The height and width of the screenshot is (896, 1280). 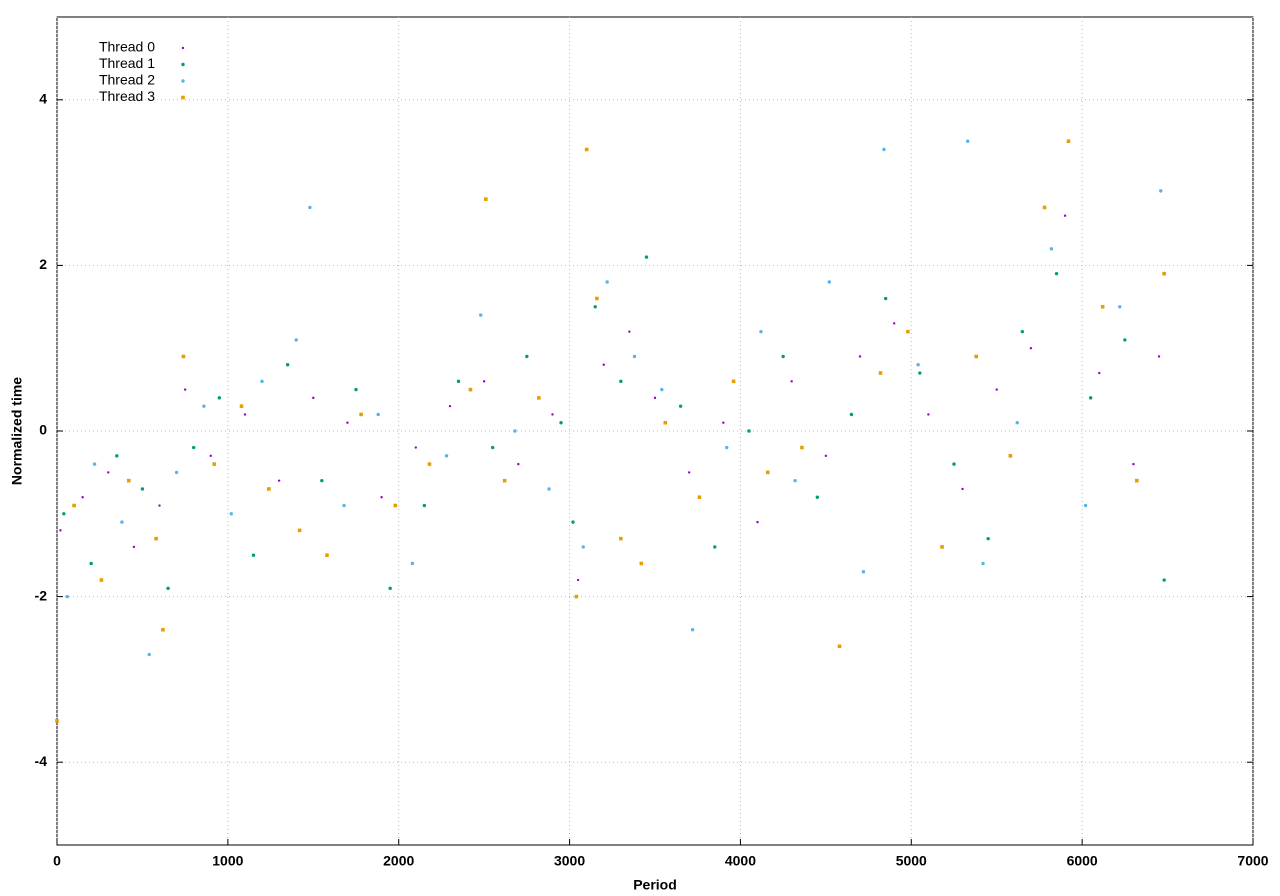 I want to click on y-axis-label: Normalized time, so click(x=17, y=431).